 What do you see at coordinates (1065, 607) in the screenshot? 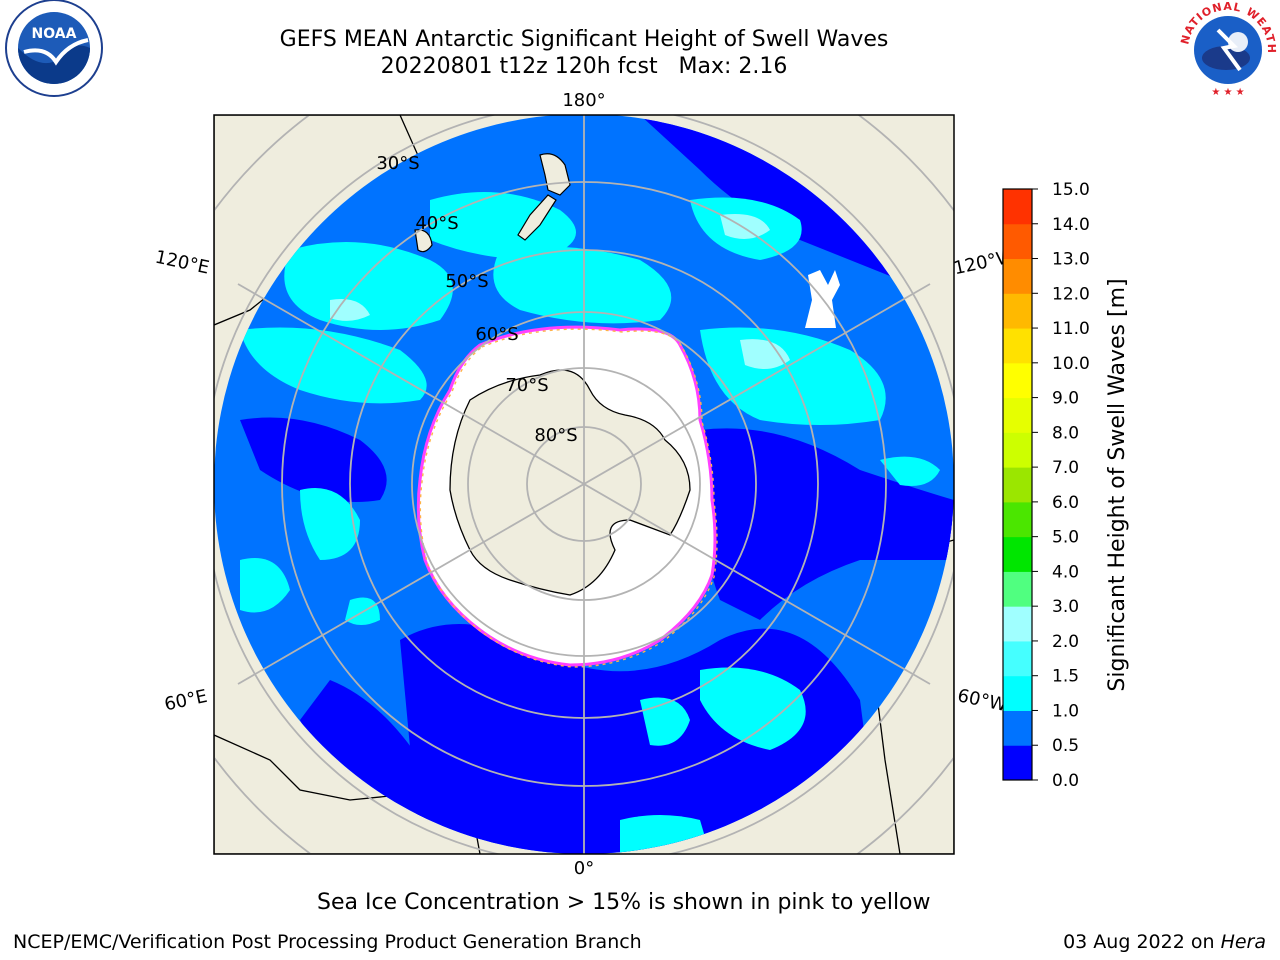
I see `colorbar-tick-label: 3.0` at bounding box center [1065, 607].